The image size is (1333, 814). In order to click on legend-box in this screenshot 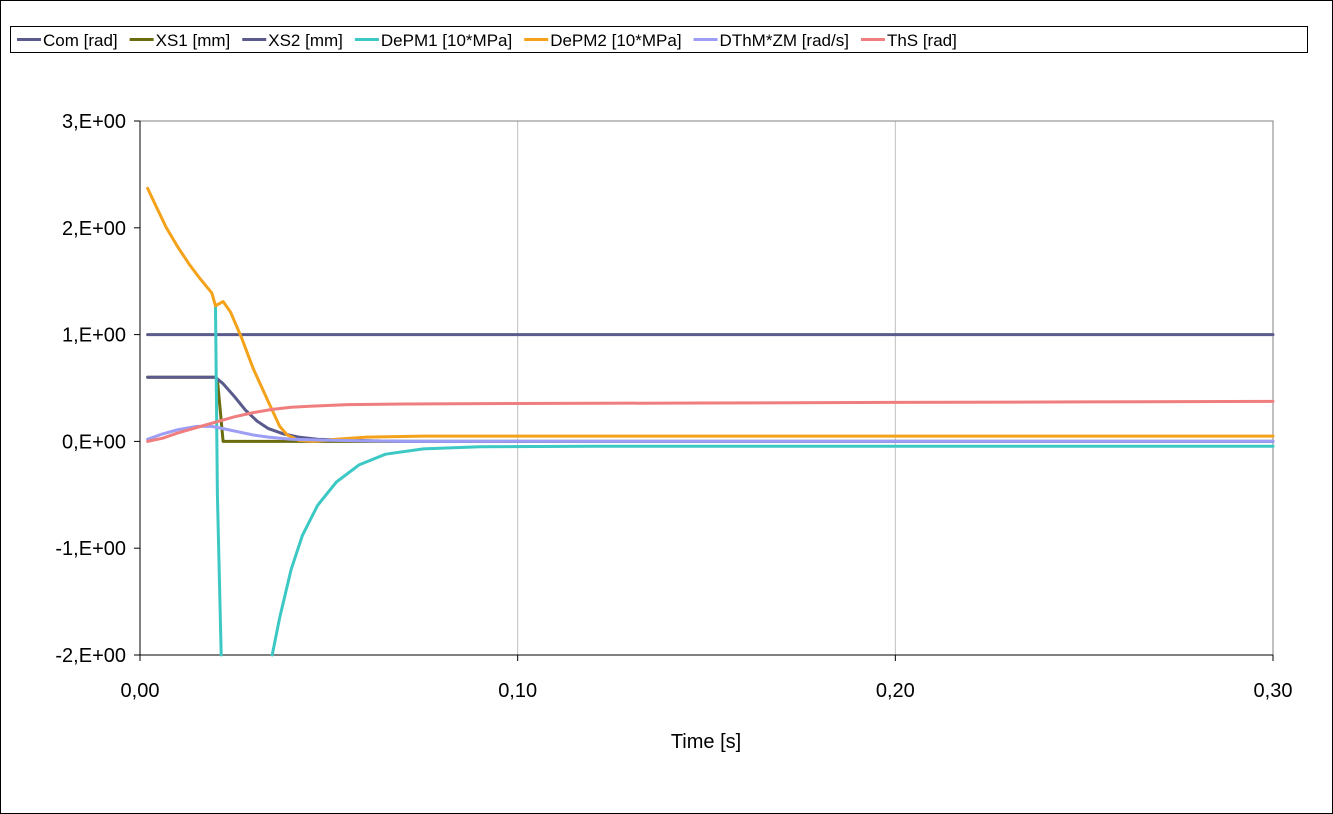, I will do `click(659, 39)`.